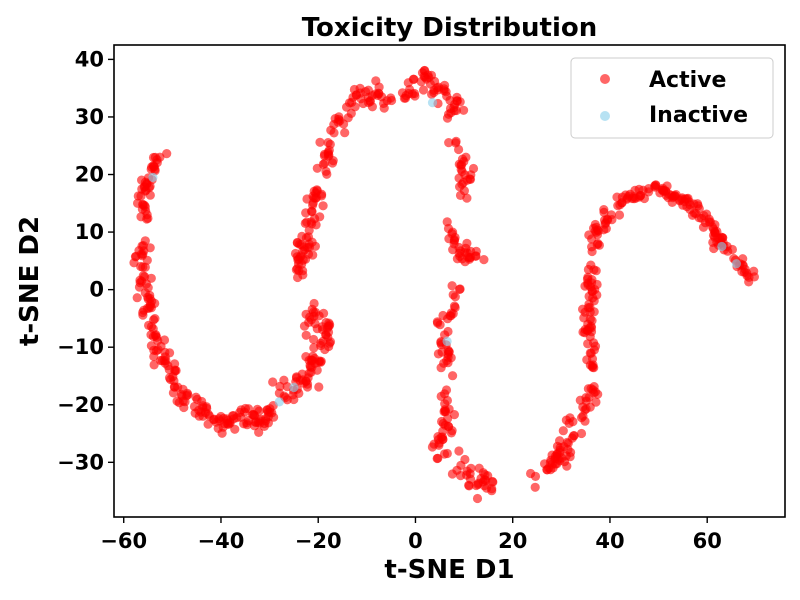 The image size is (800, 600). I want to click on legend-box, so click(672, 98).